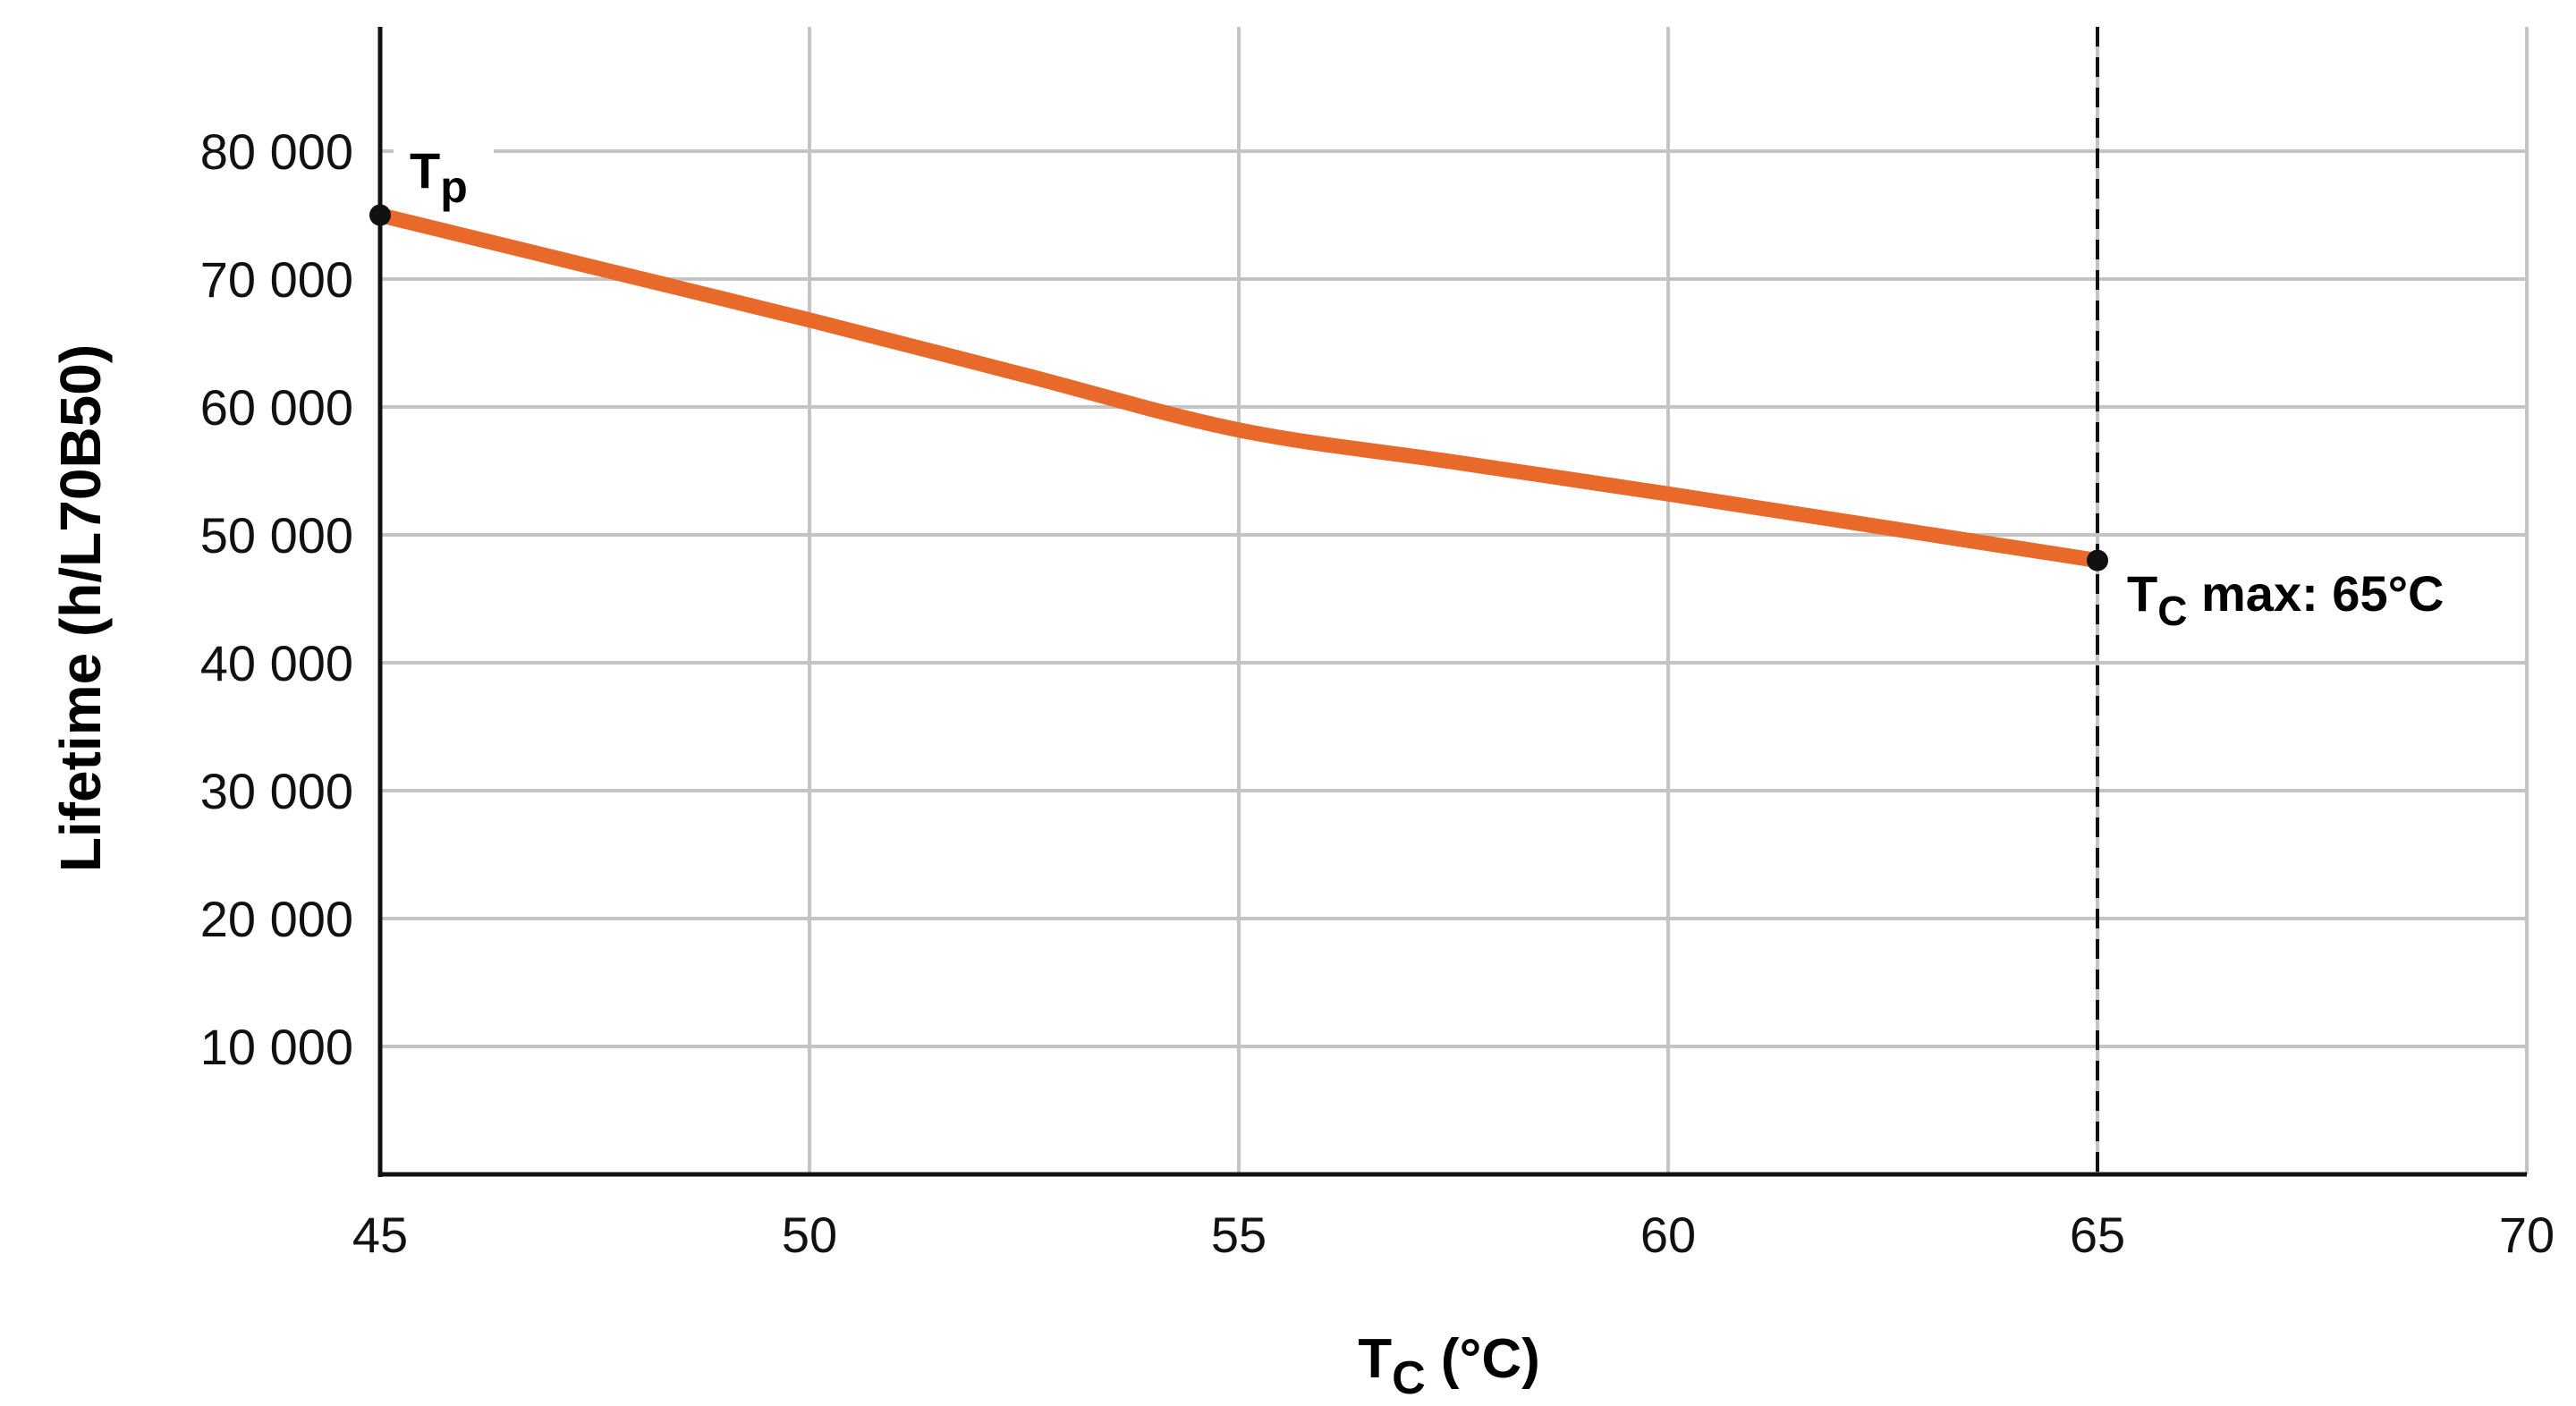 The width and height of the screenshot is (2576, 1406). I want to click on x-tick-label: 55, so click(1239, 1235).